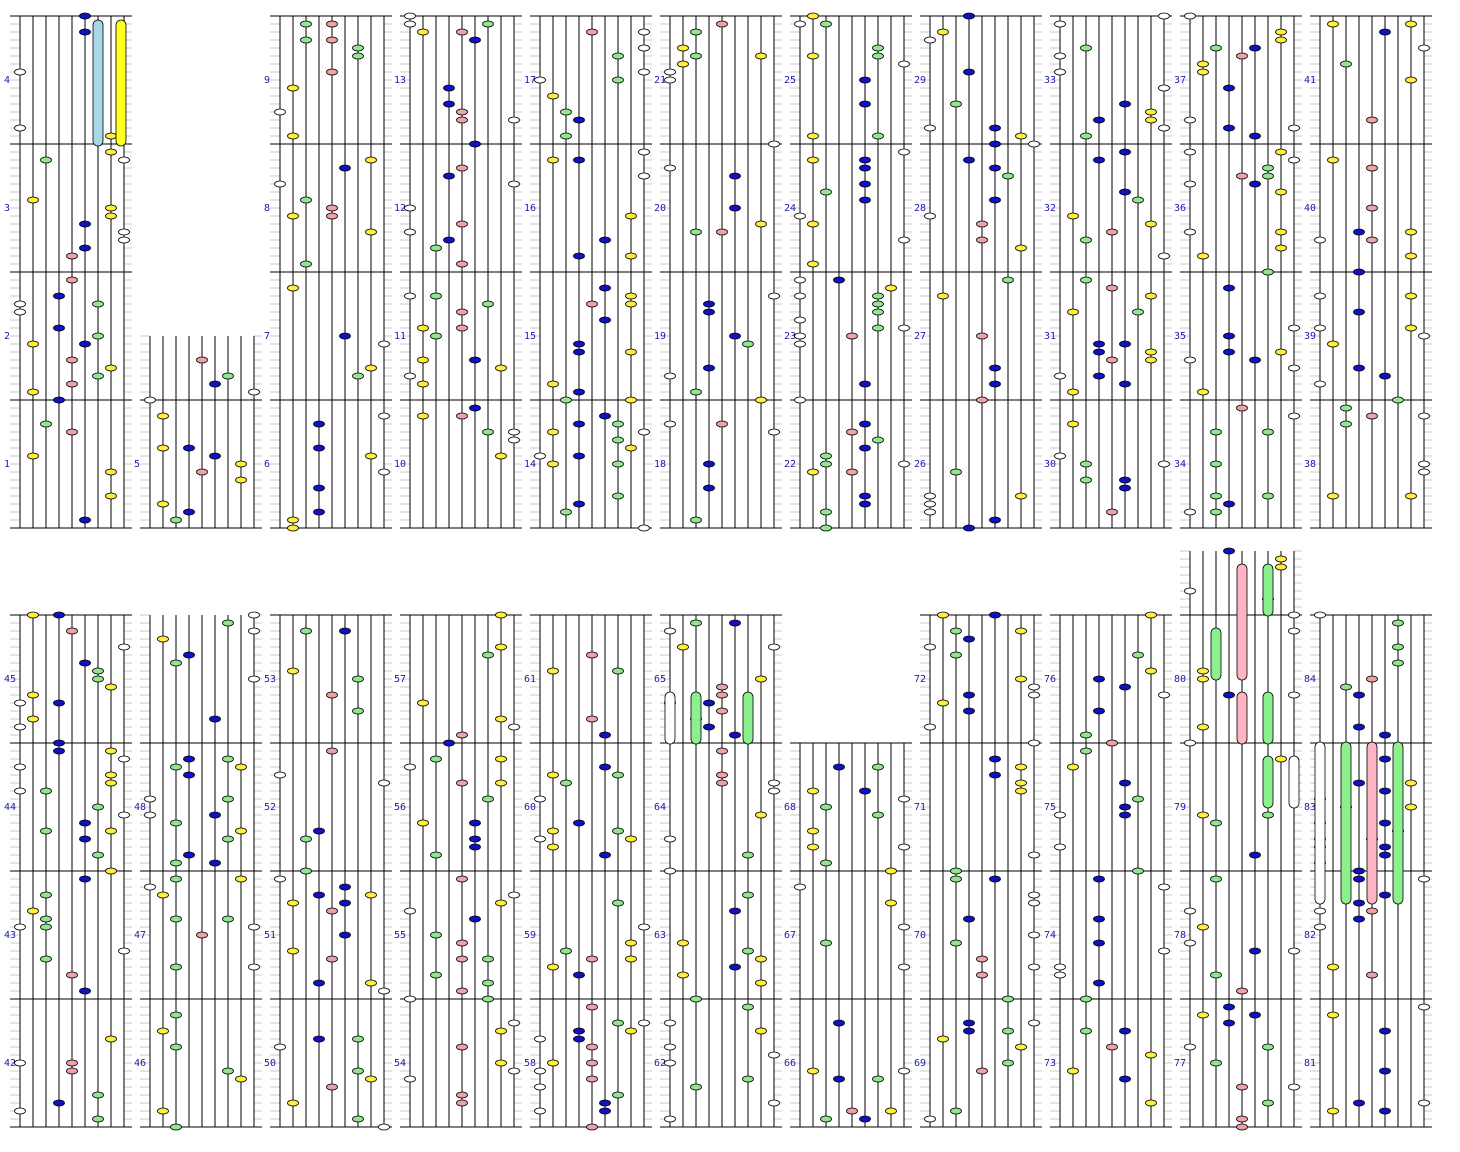 The image size is (1460, 1152). I want to click on measure-number: 5, so click(137, 464).